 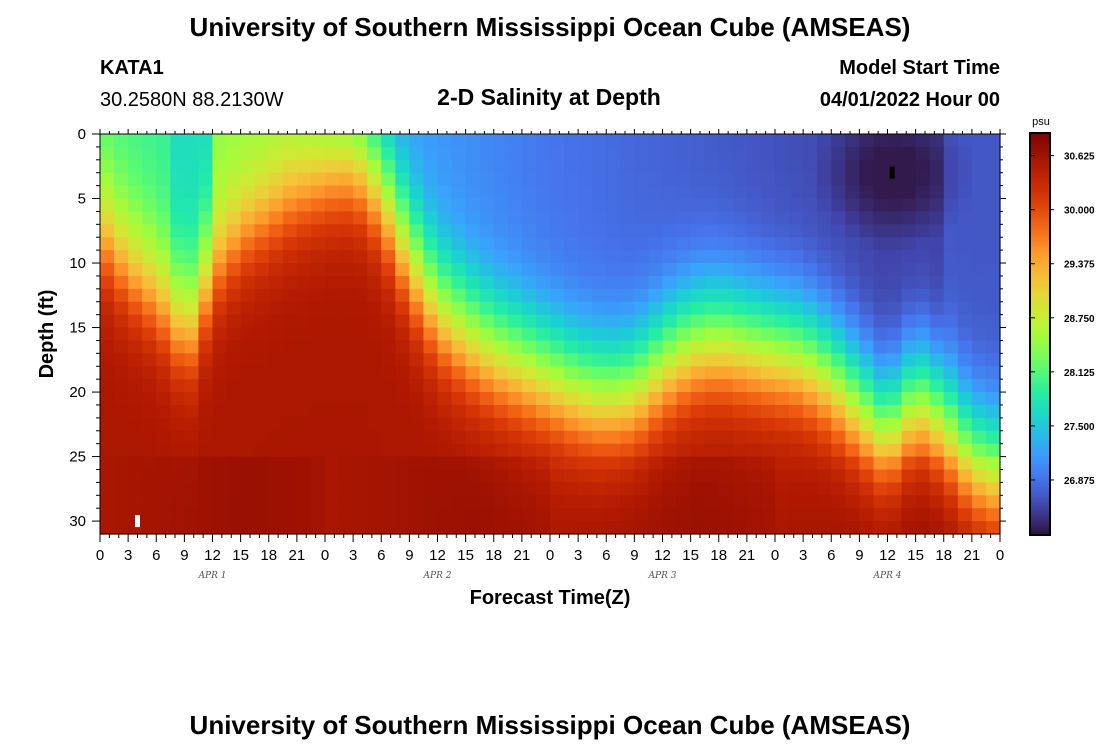 I want to click on model-start-value: 04/01/2022 Hour 00, so click(x=910, y=100).